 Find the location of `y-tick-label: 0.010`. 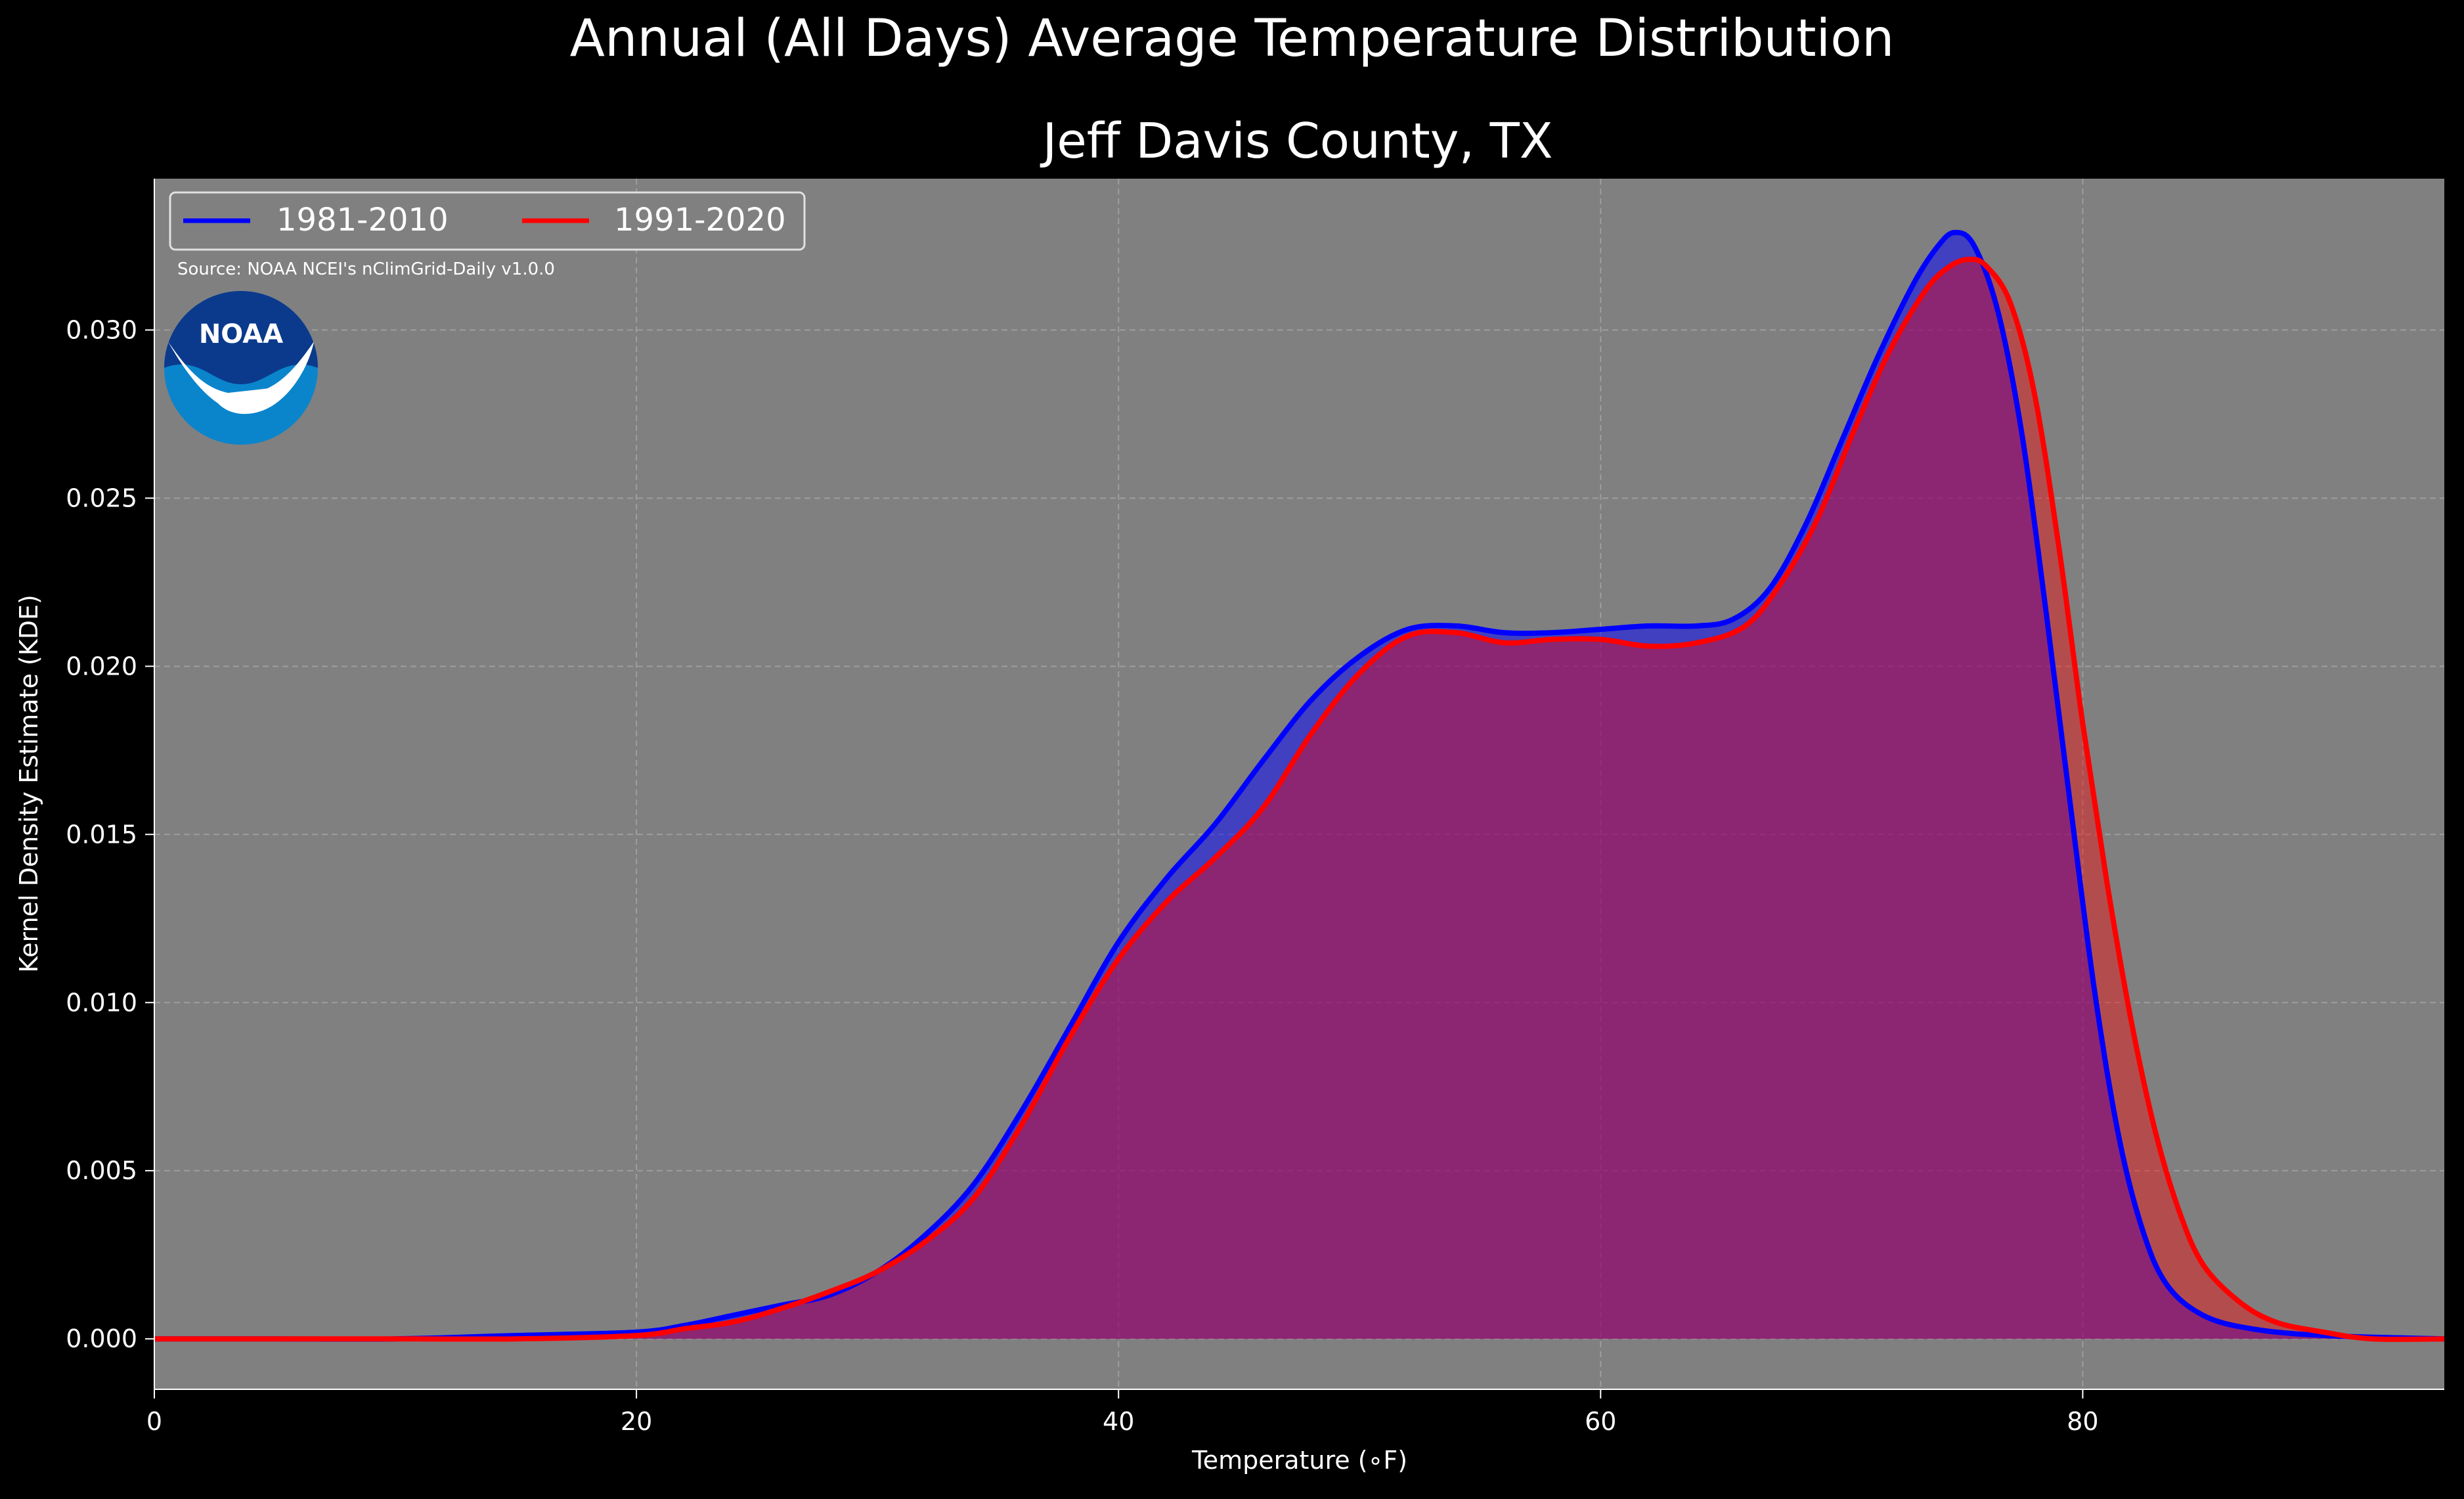

y-tick-label: 0.010 is located at coordinates (101, 1002).